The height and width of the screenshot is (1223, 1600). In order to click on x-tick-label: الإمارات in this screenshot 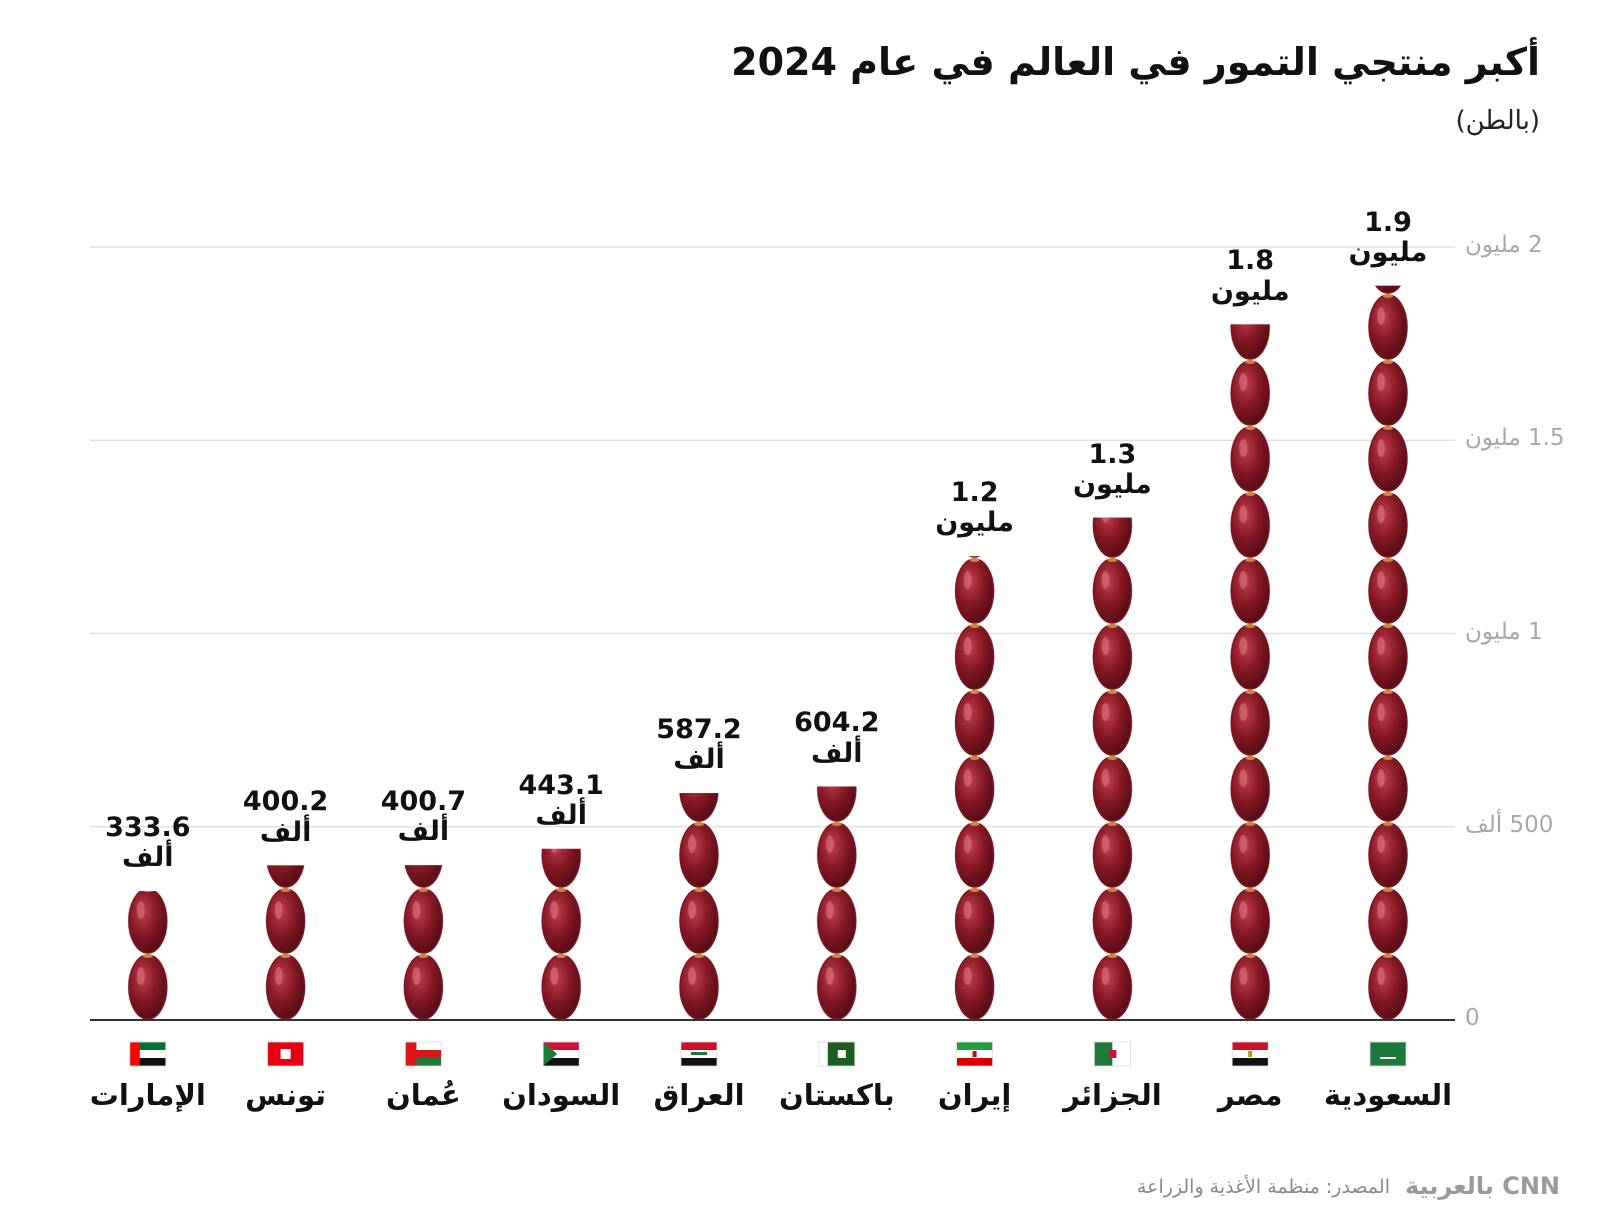, I will do `click(147, 1095)`.